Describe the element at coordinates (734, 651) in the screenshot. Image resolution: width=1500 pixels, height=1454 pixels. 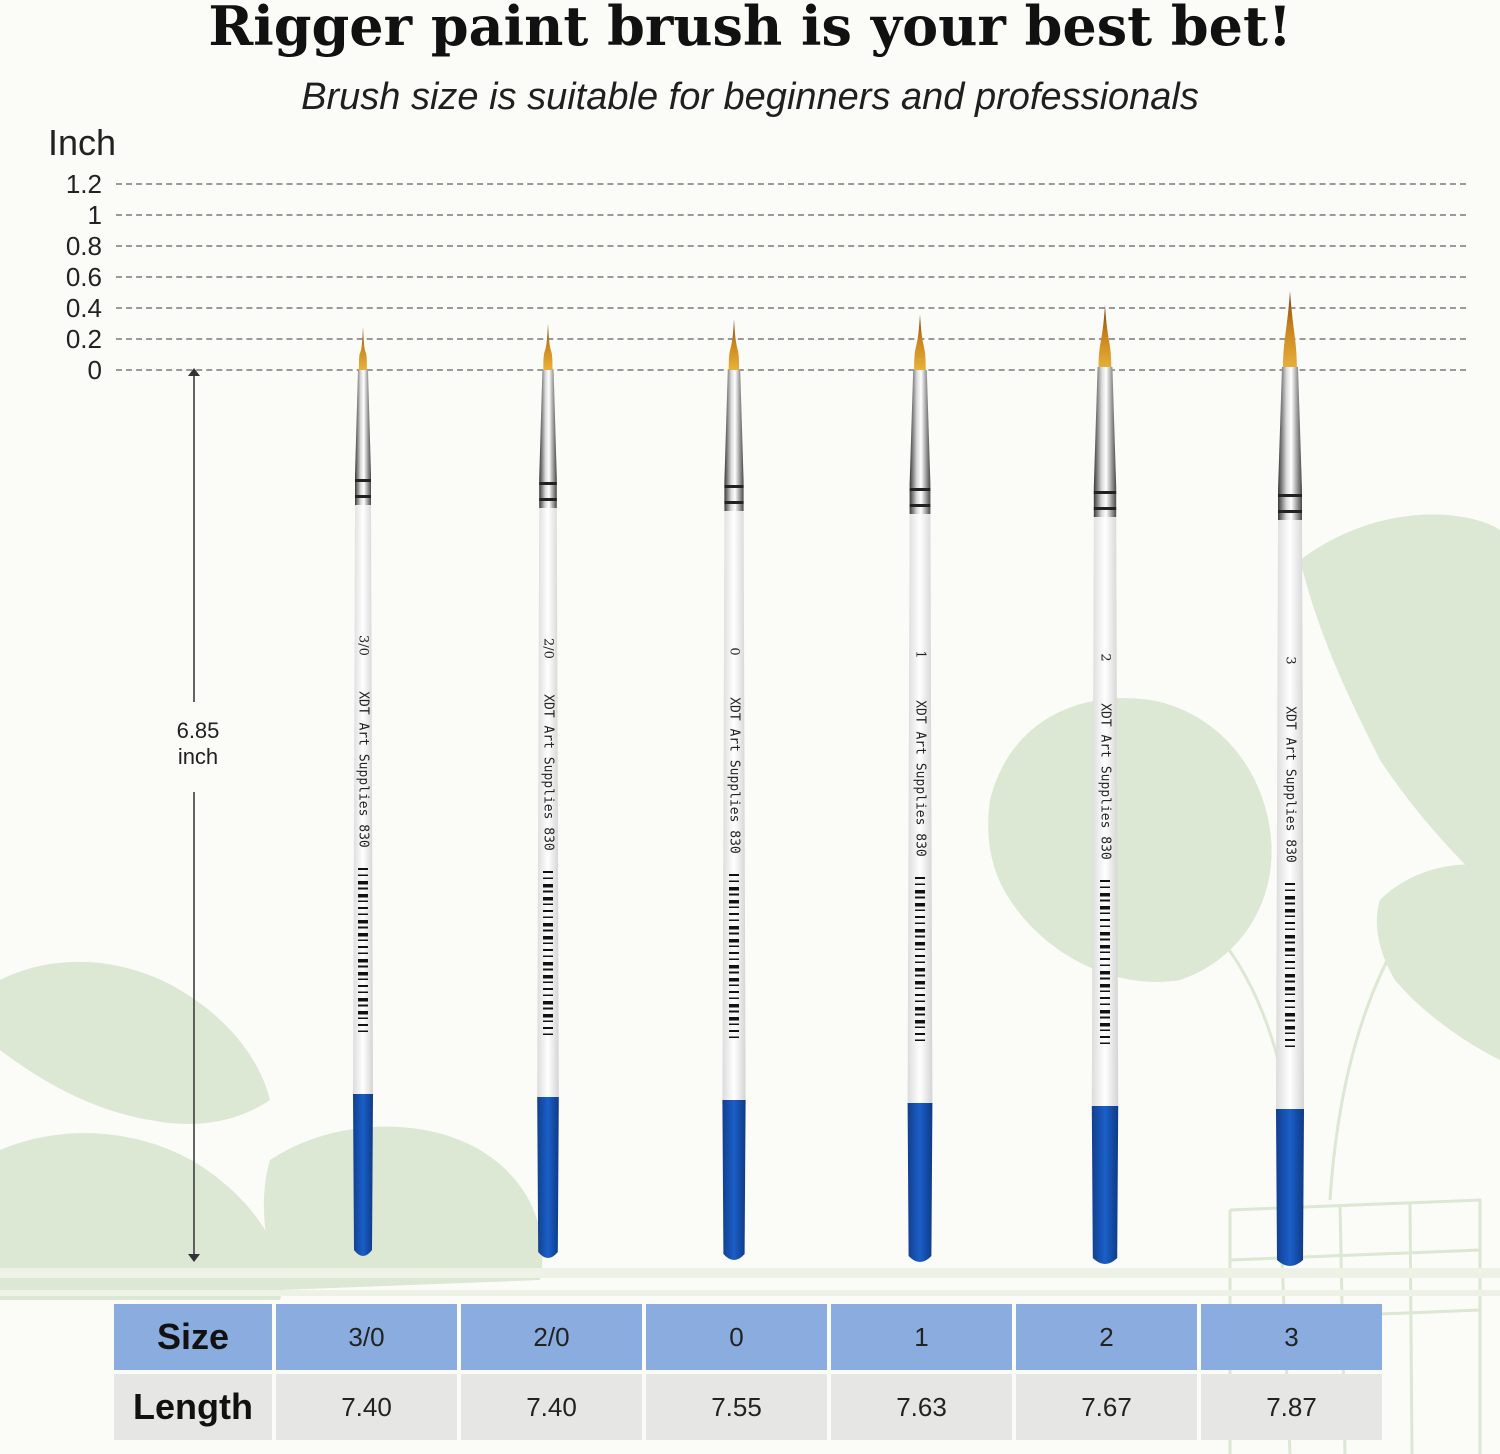
I see `brush-size-mark: 0` at that location.